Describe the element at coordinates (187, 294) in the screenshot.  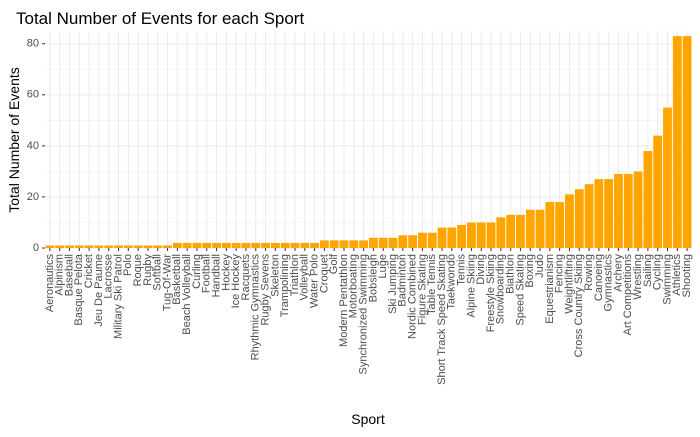
I see `x-tick-label: Beach Volleyball` at that location.